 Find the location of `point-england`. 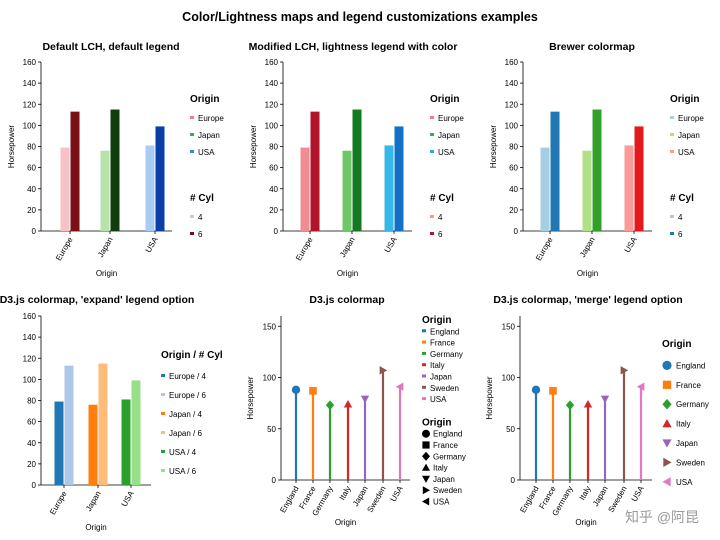

point-england is located at coordinates (296, 389).